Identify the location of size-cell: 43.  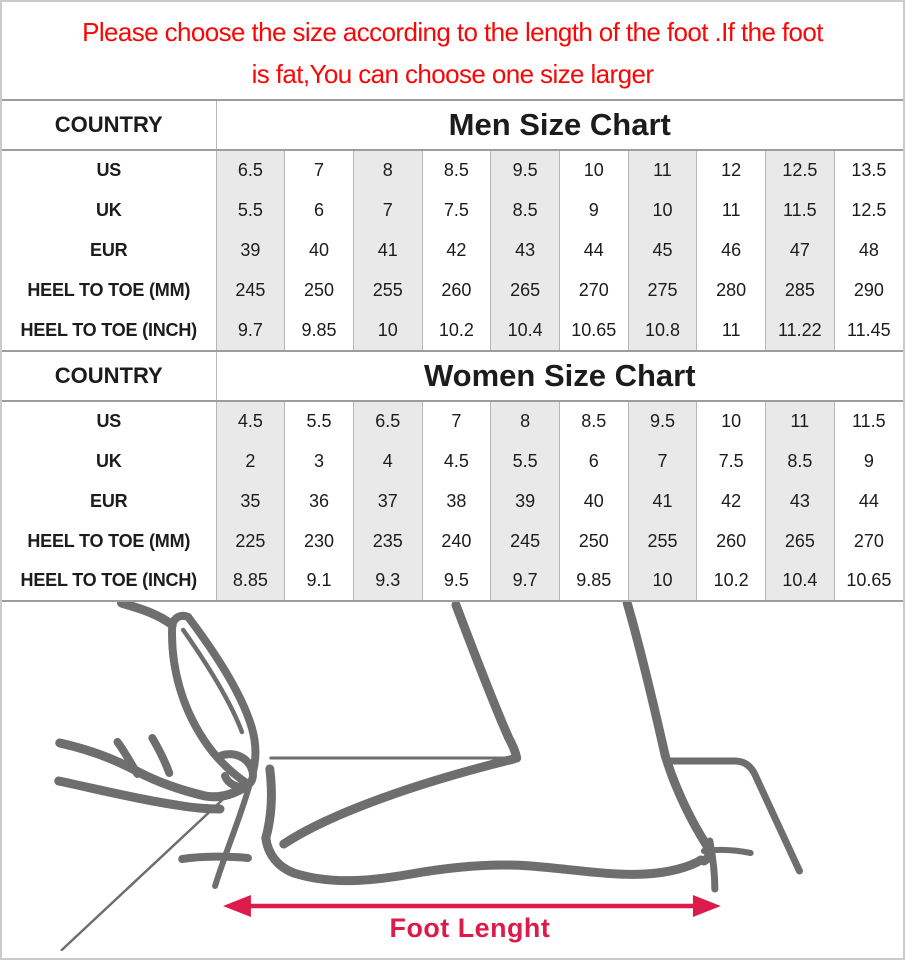
(525, 250).